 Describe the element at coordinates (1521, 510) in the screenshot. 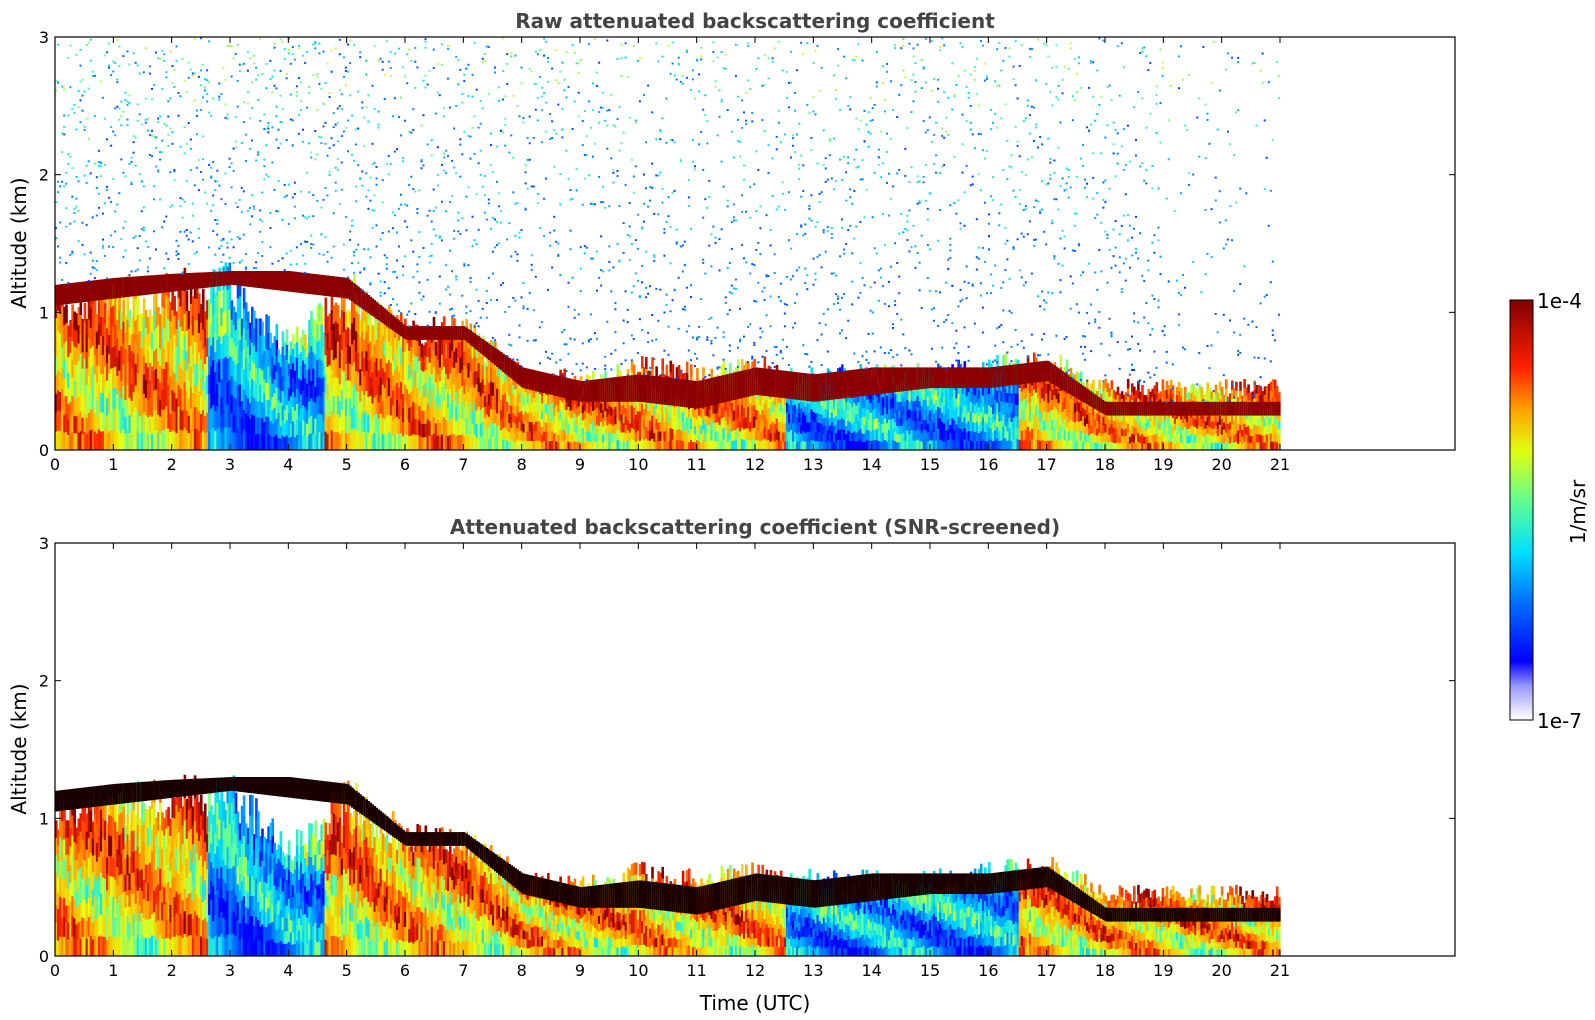

I see `colorbar-gradient` at that location.